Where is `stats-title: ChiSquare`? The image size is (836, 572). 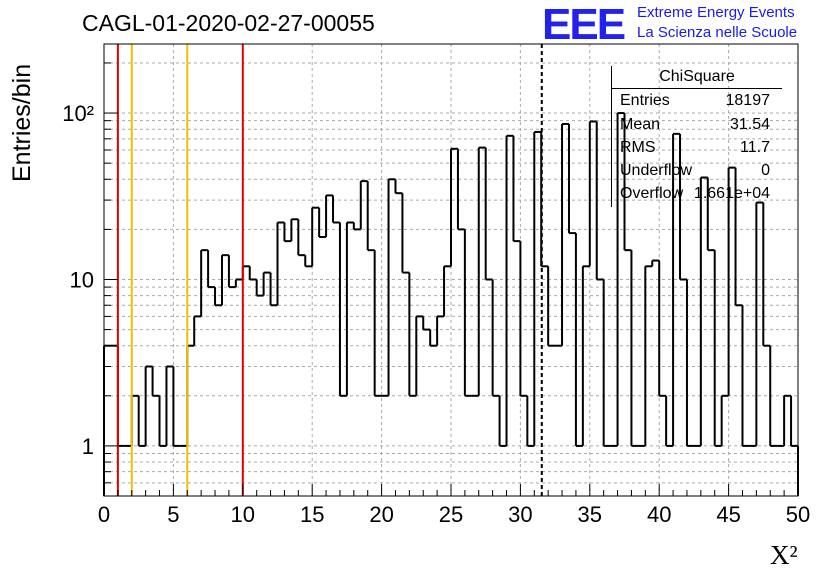 stats-title: ChiSquare is located at coordinates (697, 77).